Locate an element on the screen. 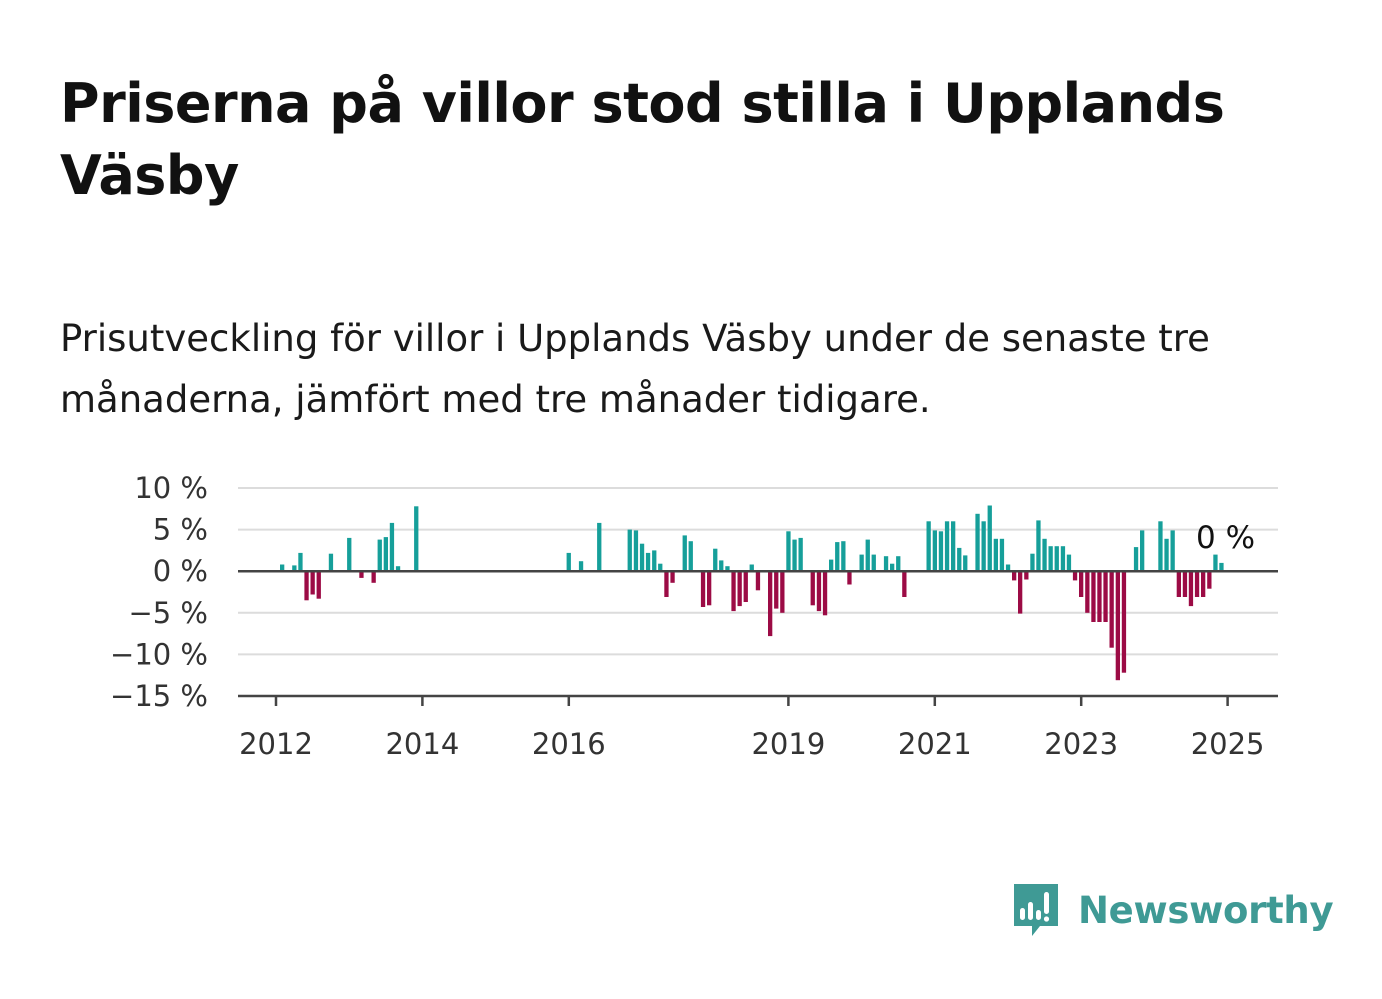 The width and height of the screenshot is (1382, 999). x-tick-label: 2014 is located at coordinates (422, 744).